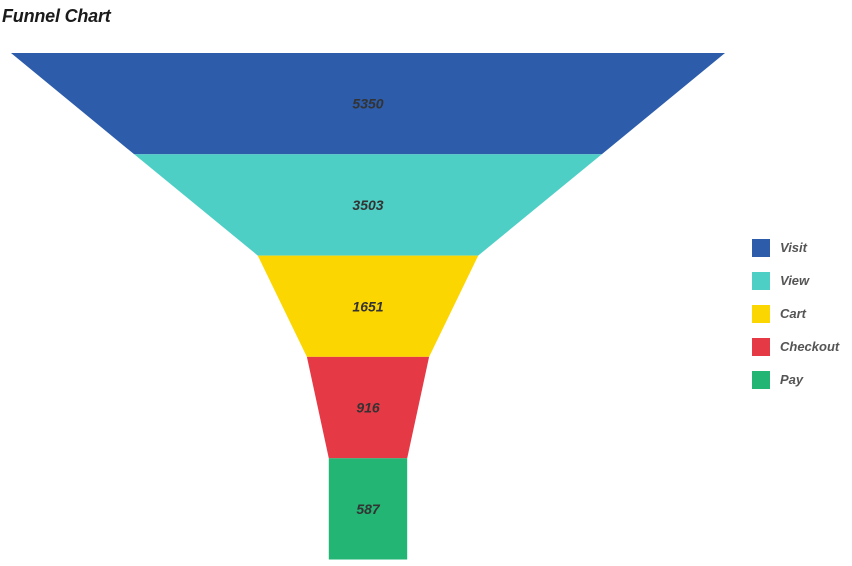 The width and height of the screenshot is (852, 566). Describe the element at coordinates (810, 346) in the screenshot. I see `legend-label: Checkout` at that location.